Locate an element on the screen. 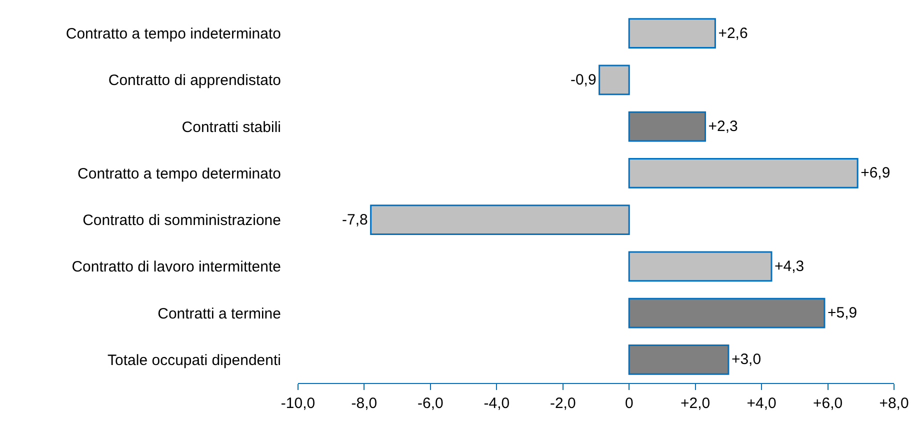 Image resolution: width=914 pixels, height=423 pixels. data-label: +4,3 is located at coordinates (789, 266).